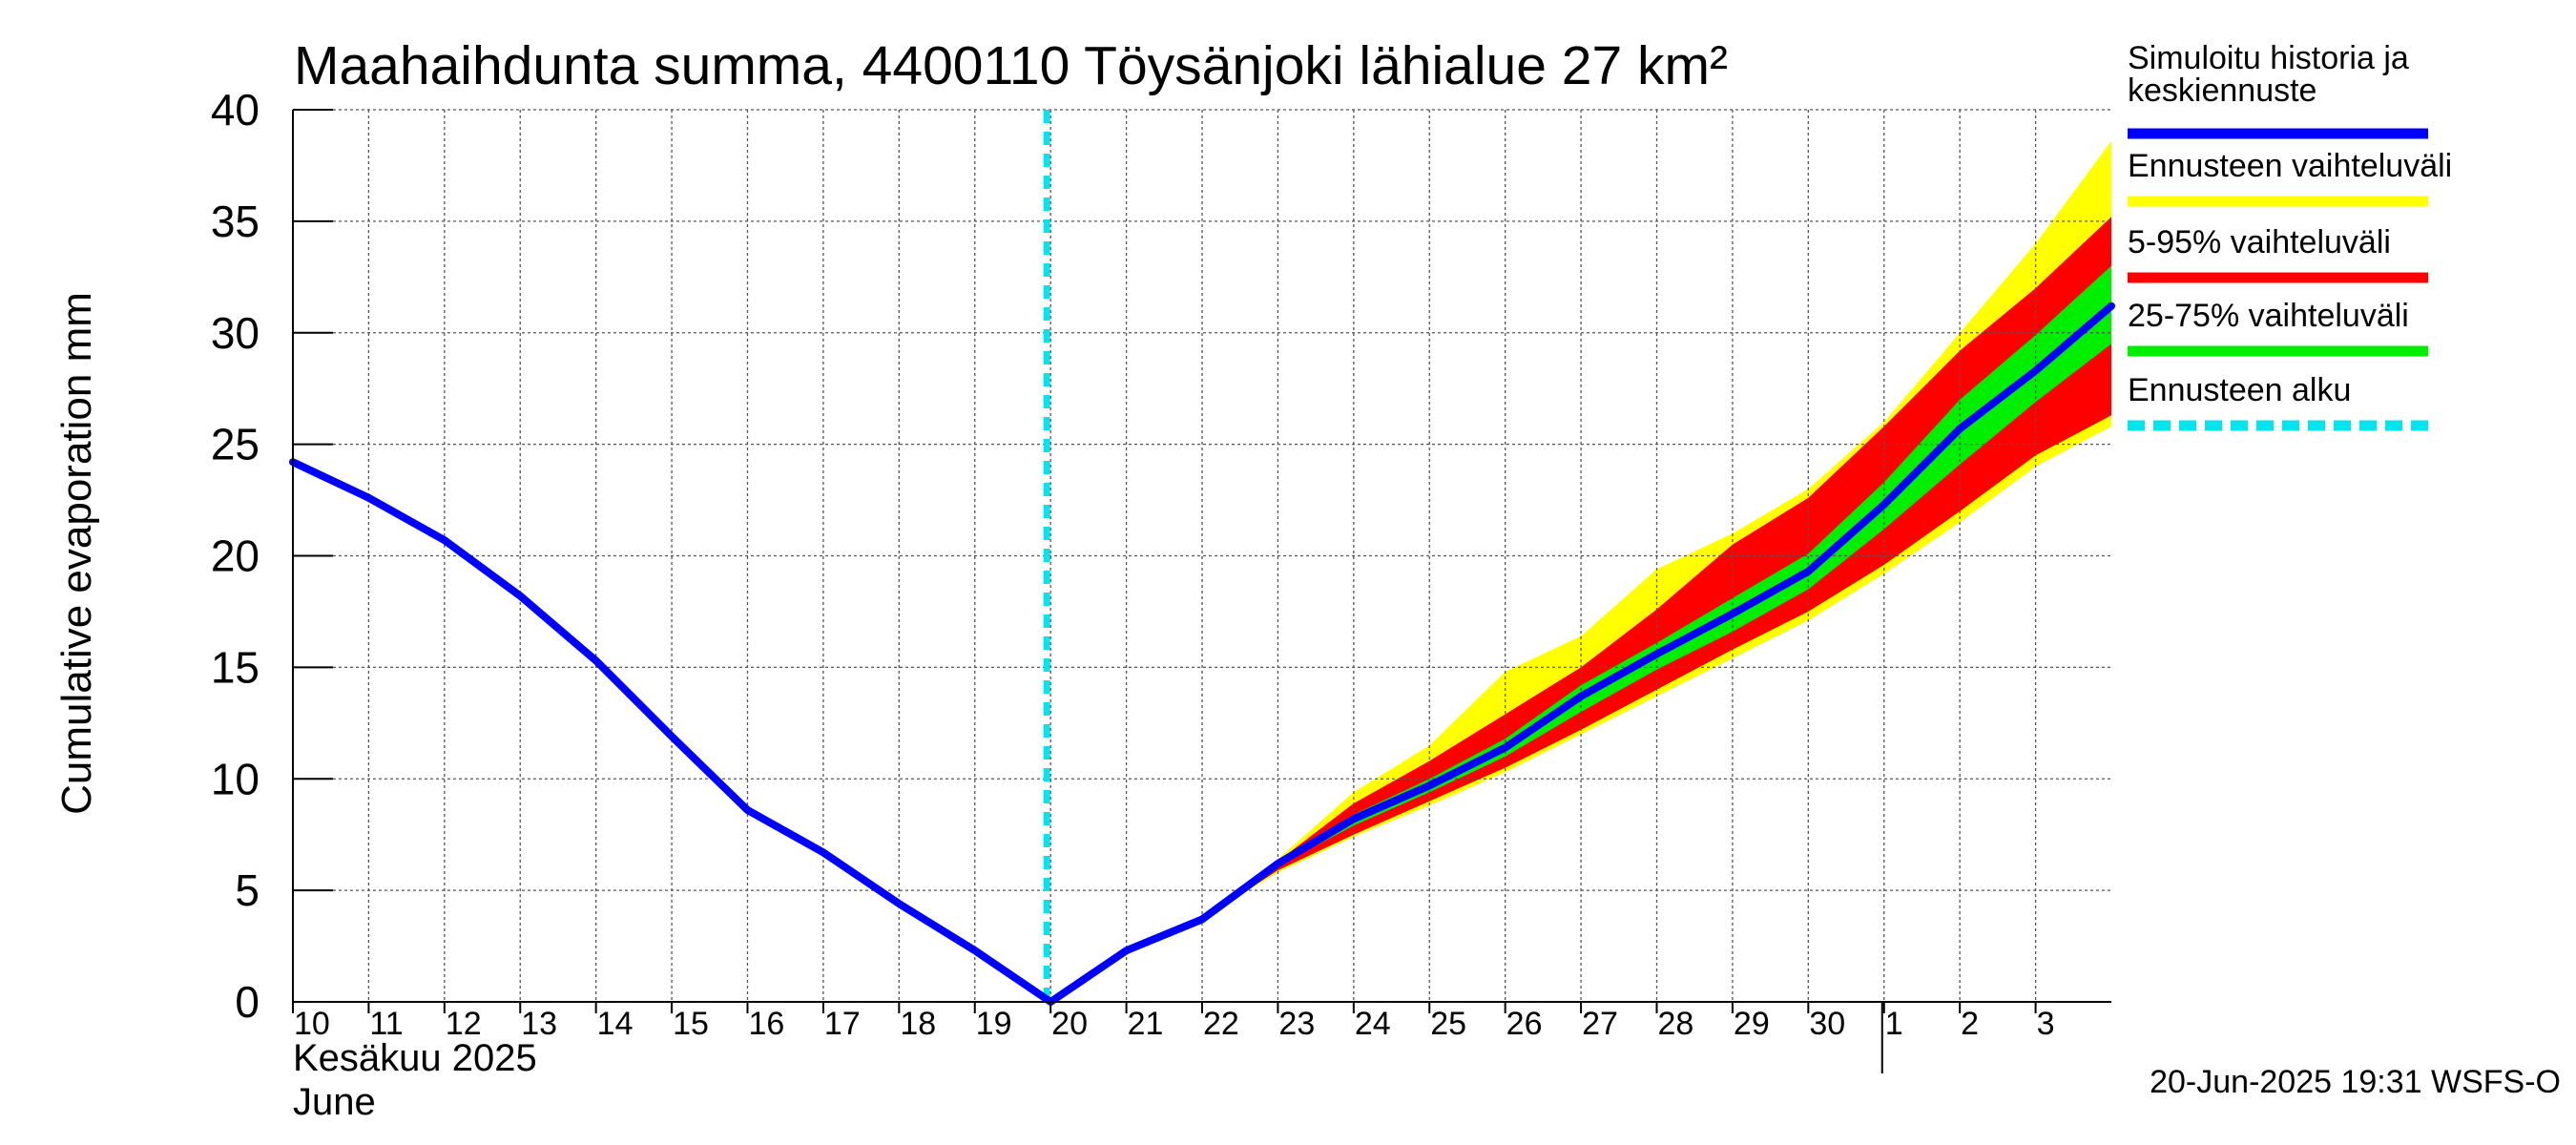  I want to click on x-tick-label: 18, so click(918, 1024).